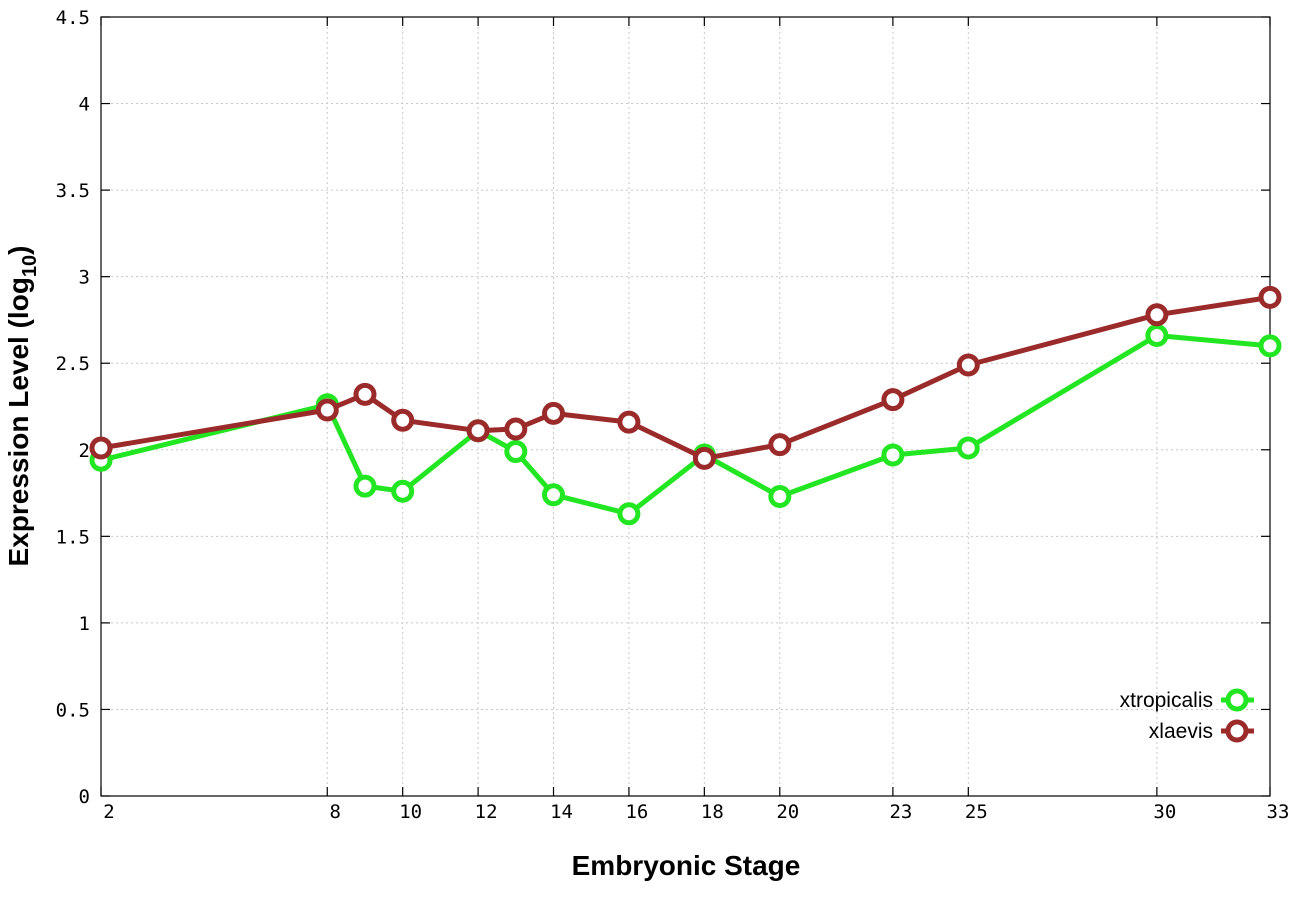 The height and width of the screenshot is (907, 1296). Describe the element at coordinates (1187, 715) in the screenshot. I see `legend: xtropicalis xlaevis` at that location.